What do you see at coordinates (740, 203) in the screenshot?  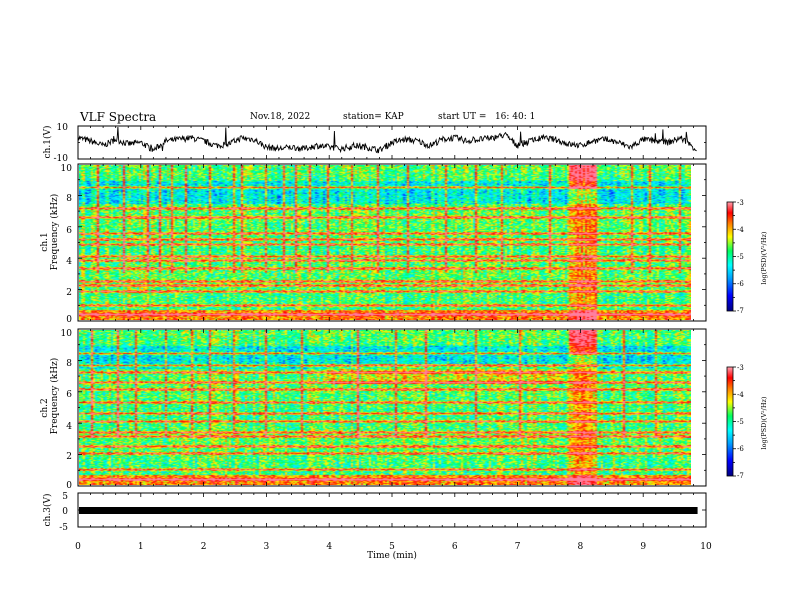 I see `ch1-colorbar-tick-m3: -3` at bounding box center [740, 203].